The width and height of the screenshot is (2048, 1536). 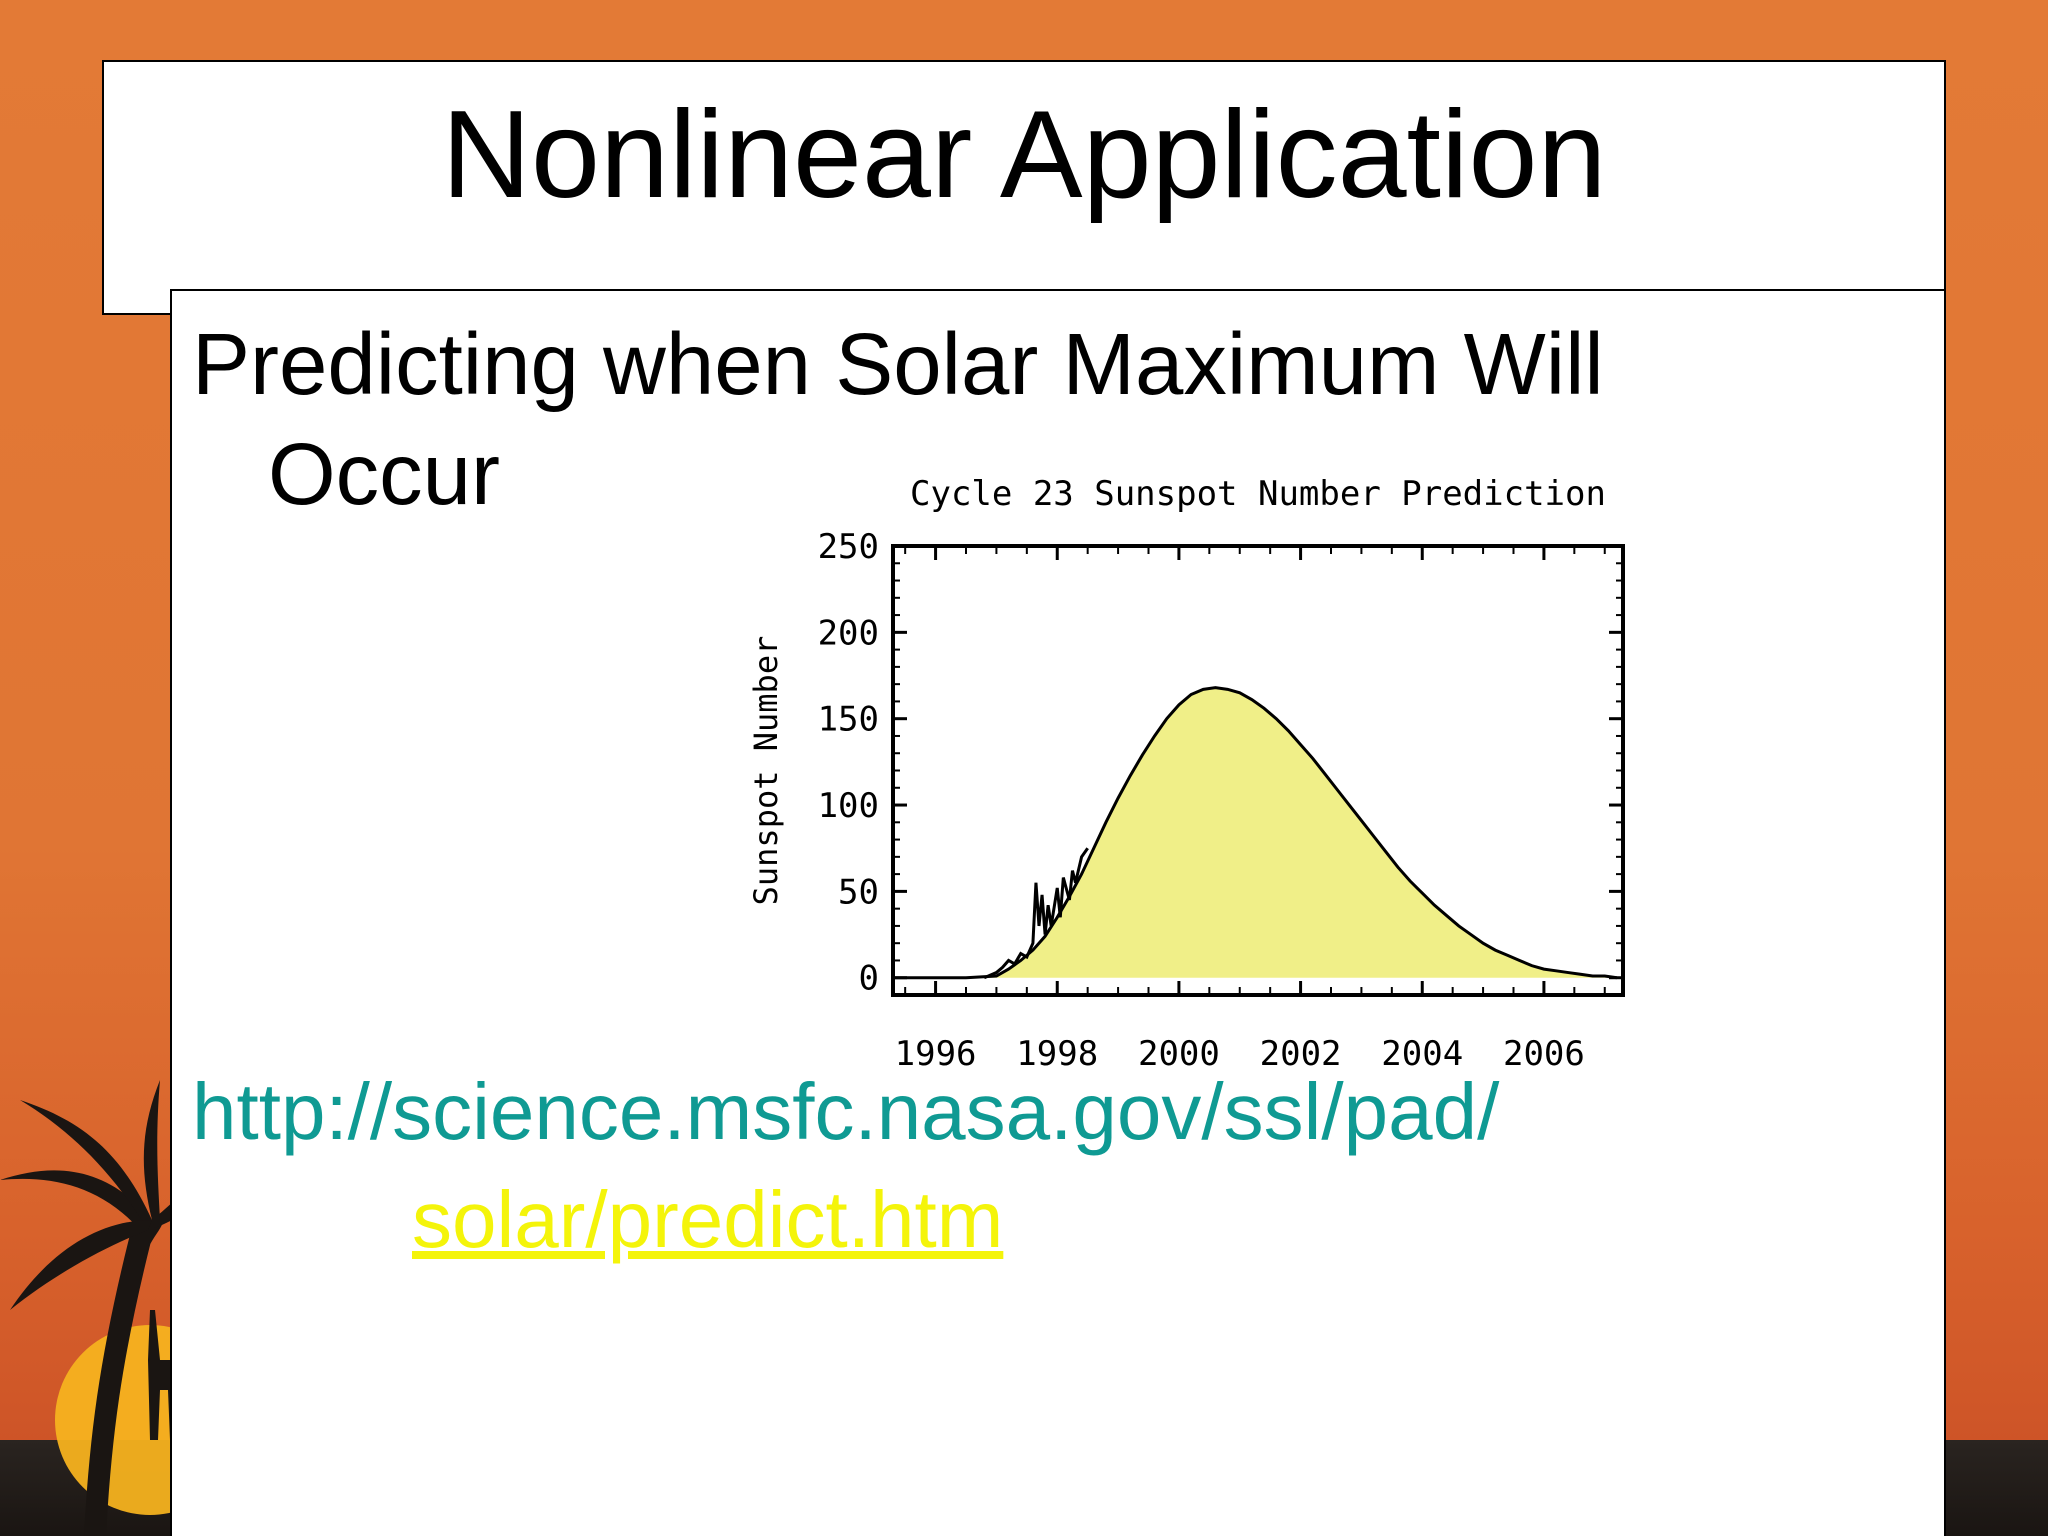 I want to click on chart-title: Cycle 23 Sunspot Number Prediction, so click(x=1258, y=494).